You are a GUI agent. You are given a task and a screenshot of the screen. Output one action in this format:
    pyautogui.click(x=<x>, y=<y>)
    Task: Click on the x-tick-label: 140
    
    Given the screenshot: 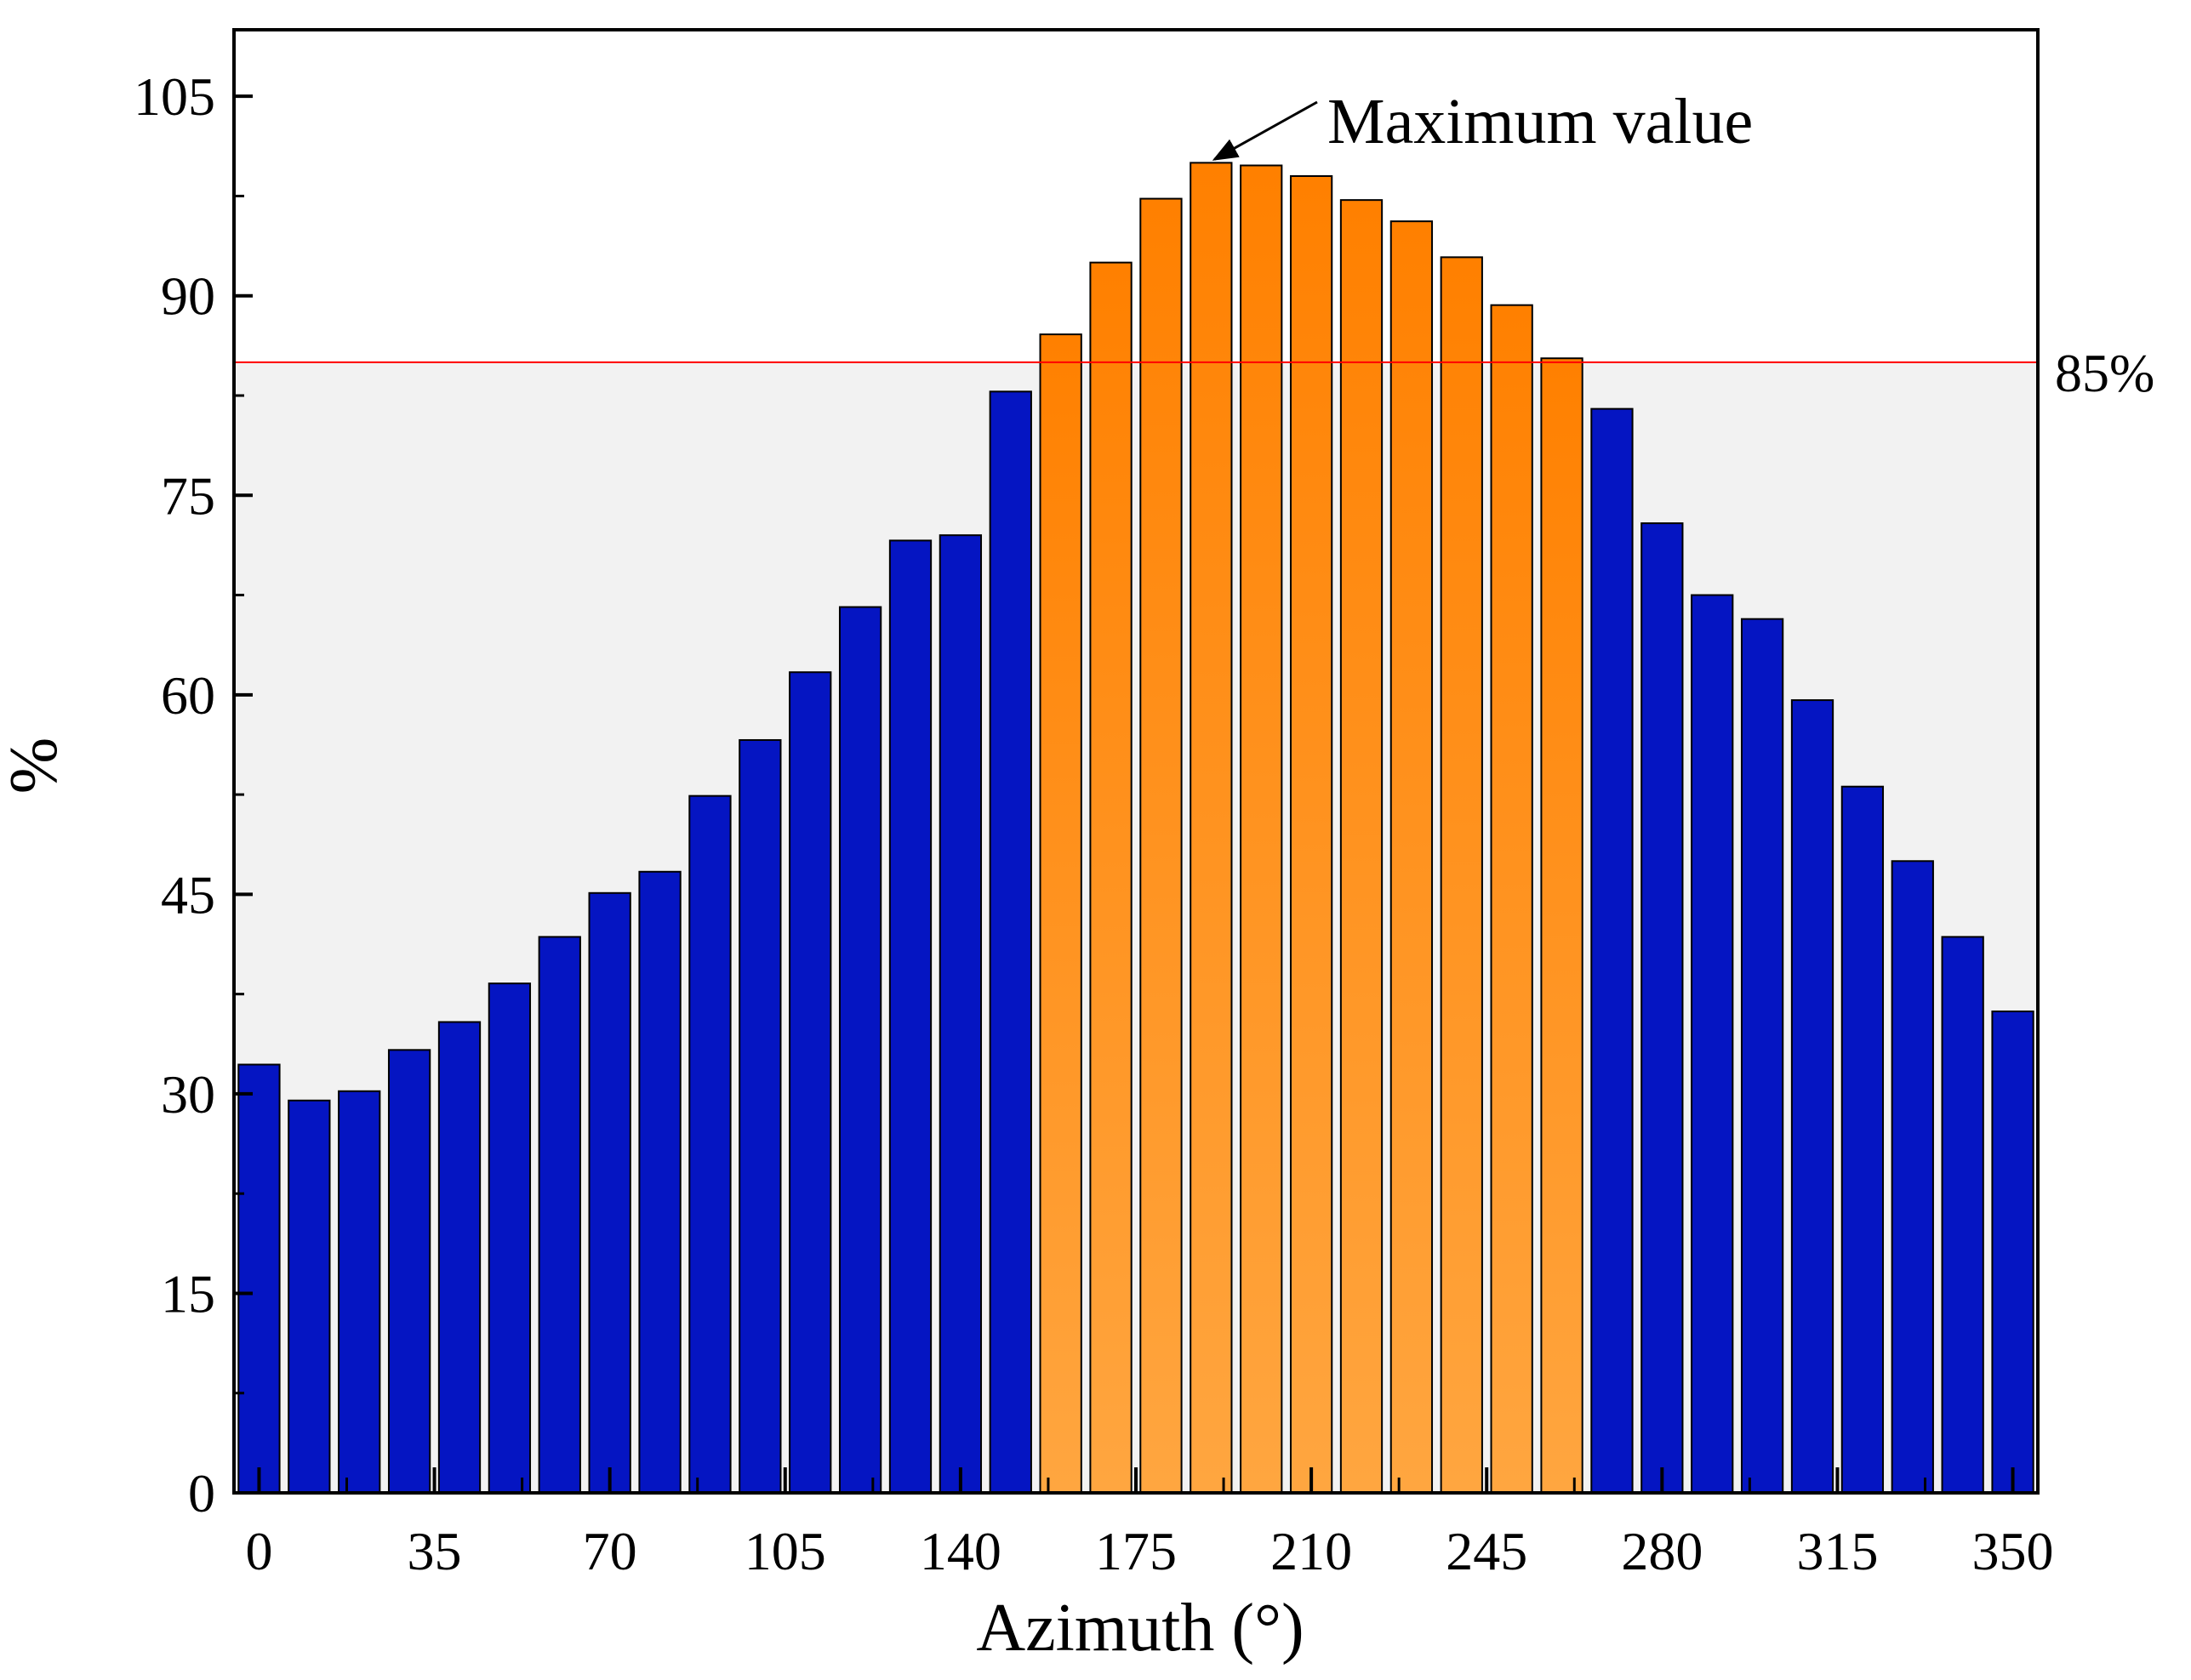 What is the action you would take?
    pyautogui.click(x=960, y=1551)
    